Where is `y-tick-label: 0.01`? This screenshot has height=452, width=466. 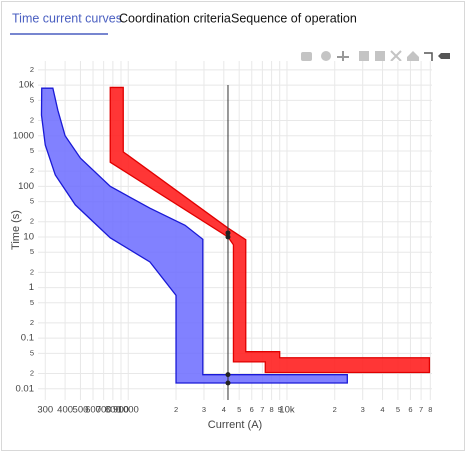
y-tick-label: 0.01 is located at coordinates (25, 388).